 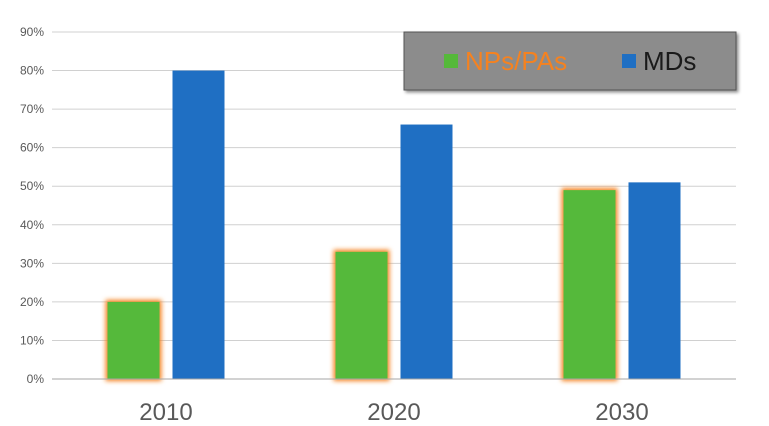 What do you see at coordinates (133, 340) in the screenshot?
I see `bar-nps-pas-2010` at bounding box center [133, 340].